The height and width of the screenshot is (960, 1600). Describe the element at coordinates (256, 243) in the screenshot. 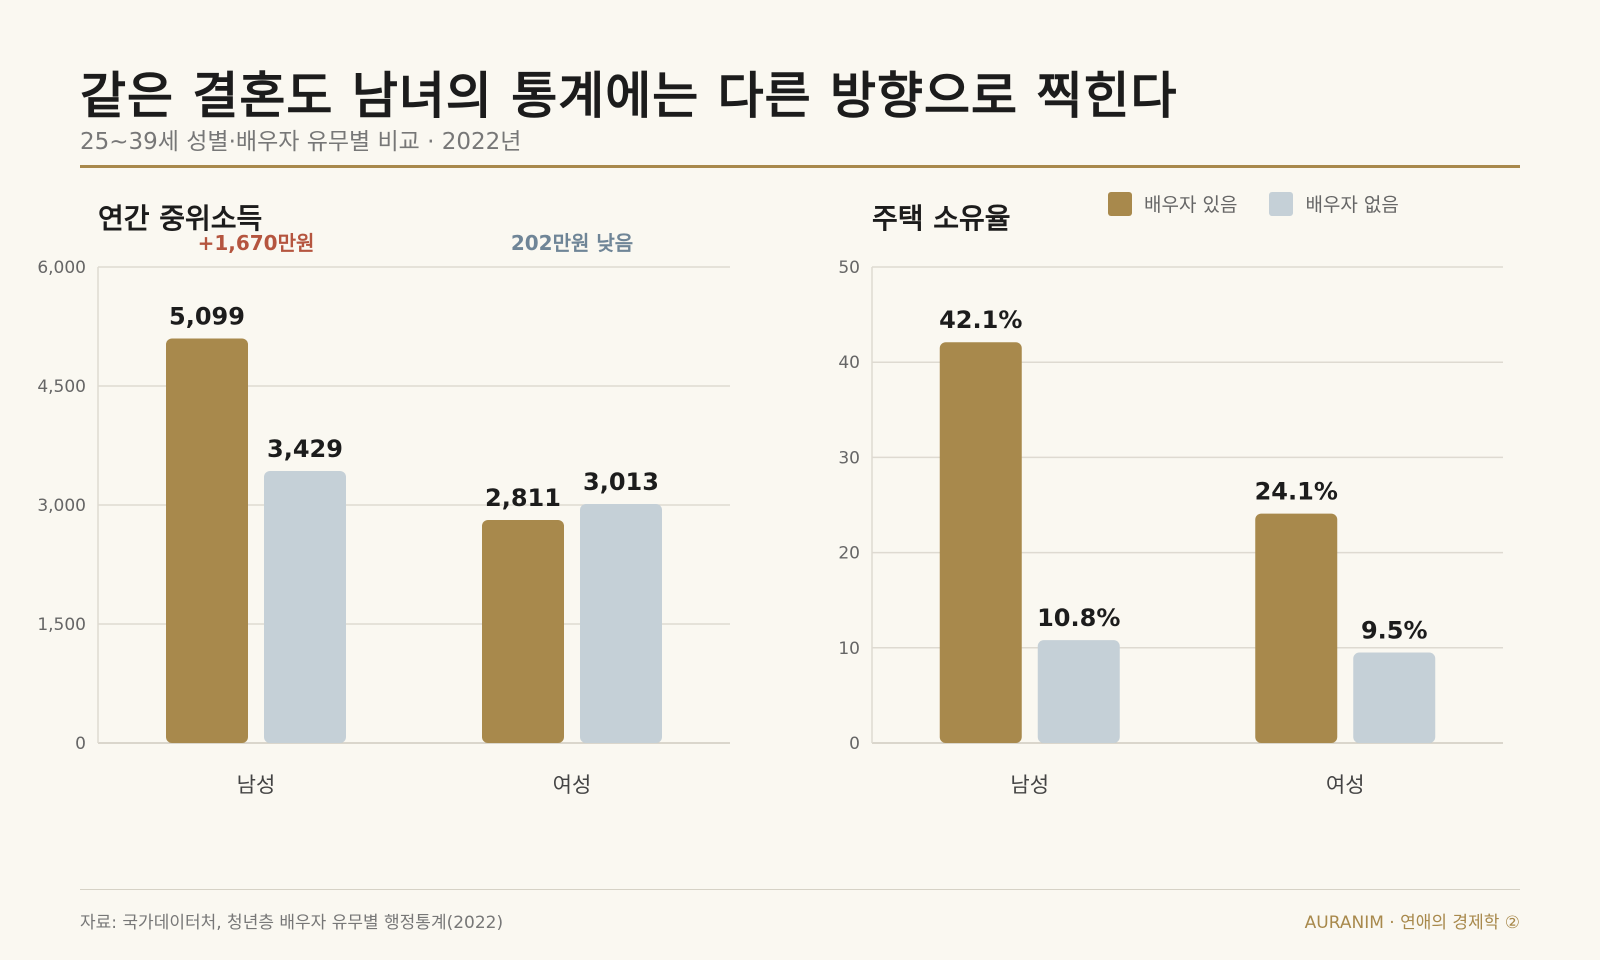

I see `income-gap-annotation: +1,670만원` at that location.